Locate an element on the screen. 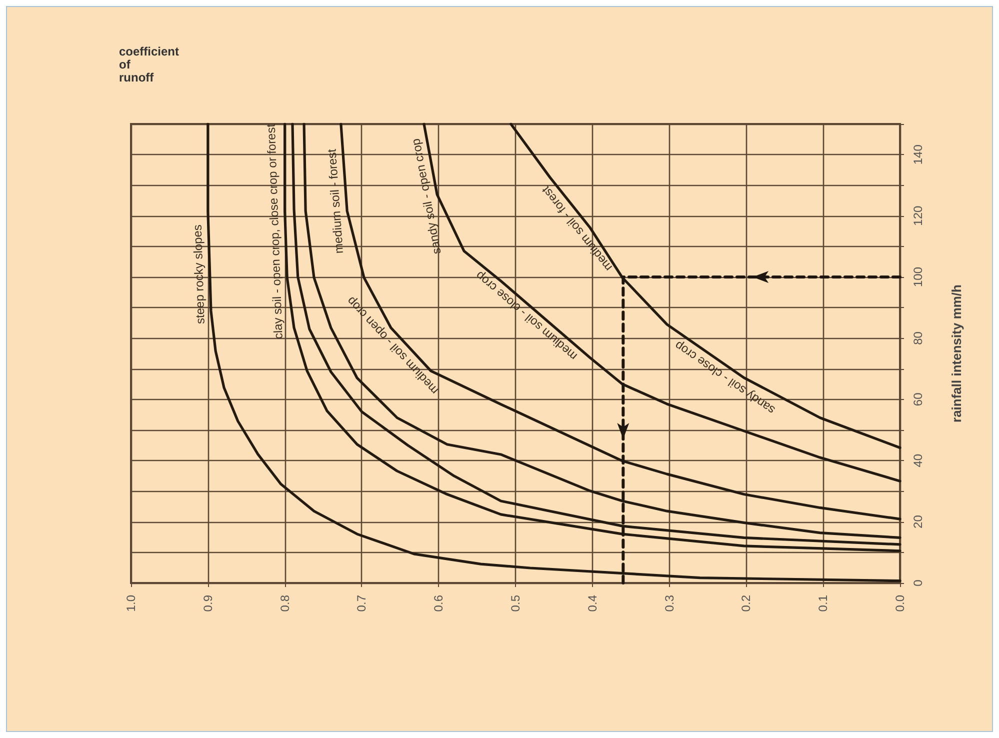 This screenshot has height=738, width=999. x-tick-label: 0.6 is located at coordinates (439, 603).